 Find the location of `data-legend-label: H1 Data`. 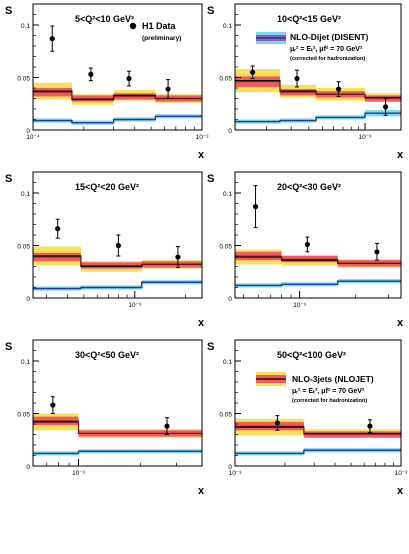

data-legend-label: H1 Data is located at coordinates (159, 26).